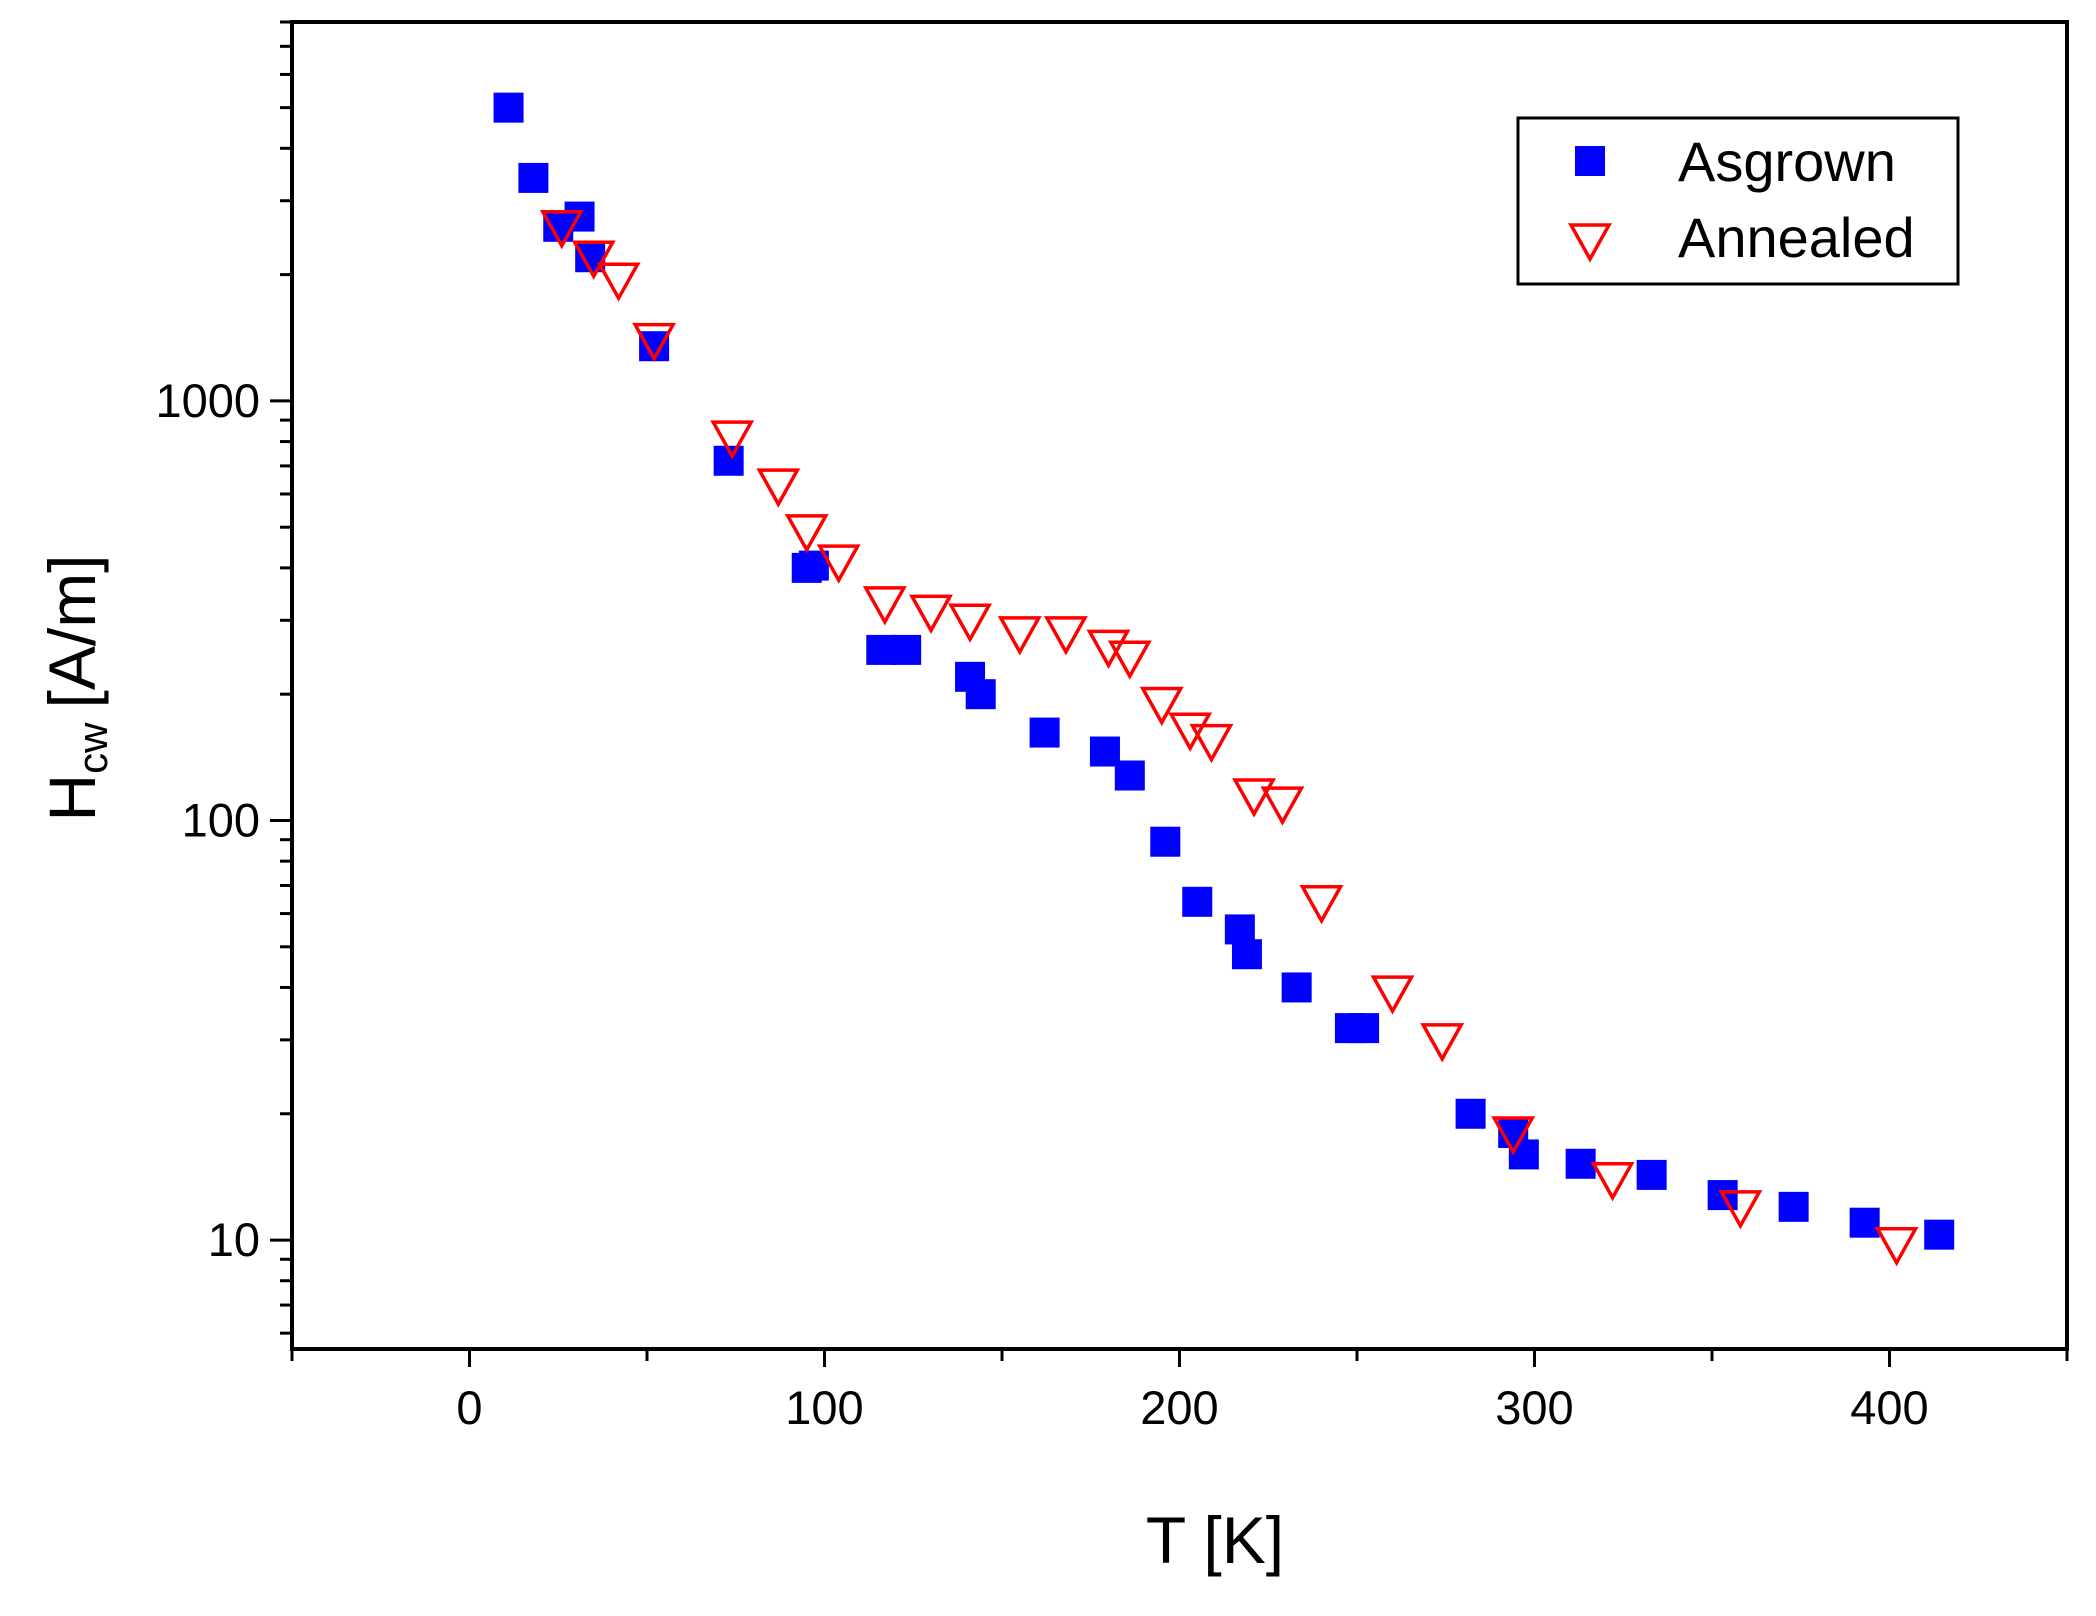 The height and width of the screenshot is (1616, 2096). Describe the element at coordinates (824, 1407) in the screenshot. I see `x-tick-label: 100` at that location.